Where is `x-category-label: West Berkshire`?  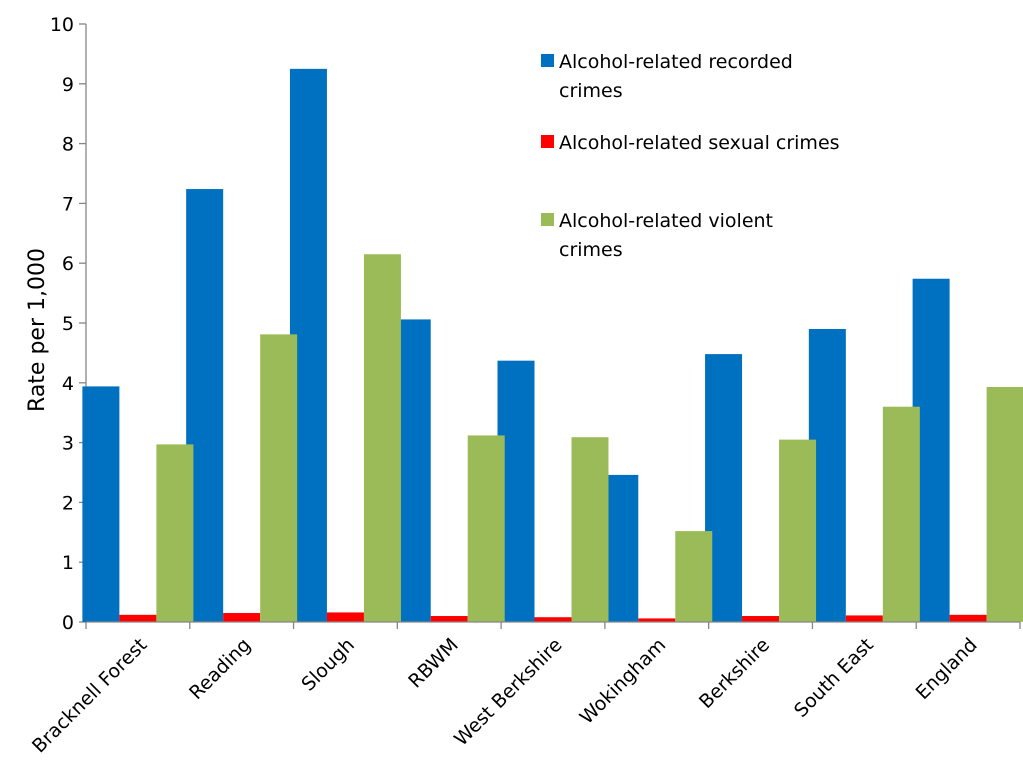 x-category-label: West Berkshire is located at coordinates (508, 692).